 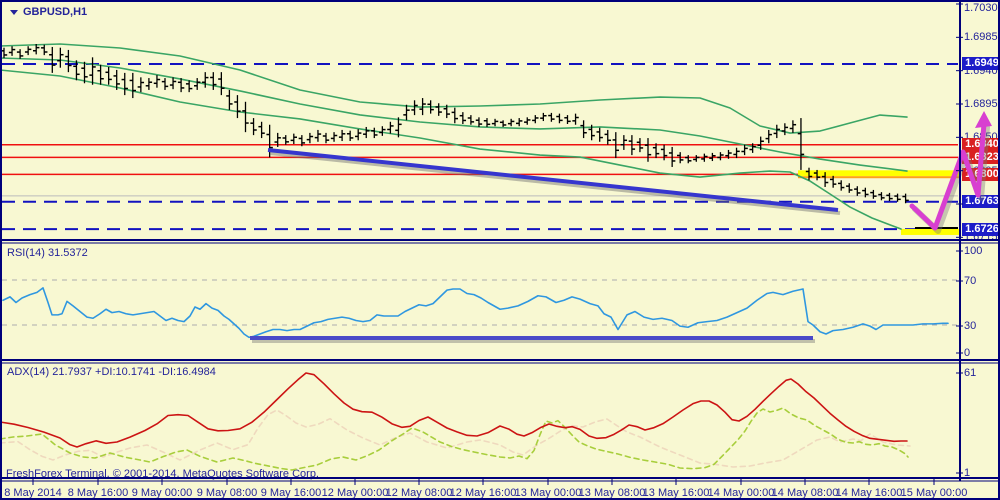 I want to click on price-badge: 1.6800, so click(x=981, y=174).